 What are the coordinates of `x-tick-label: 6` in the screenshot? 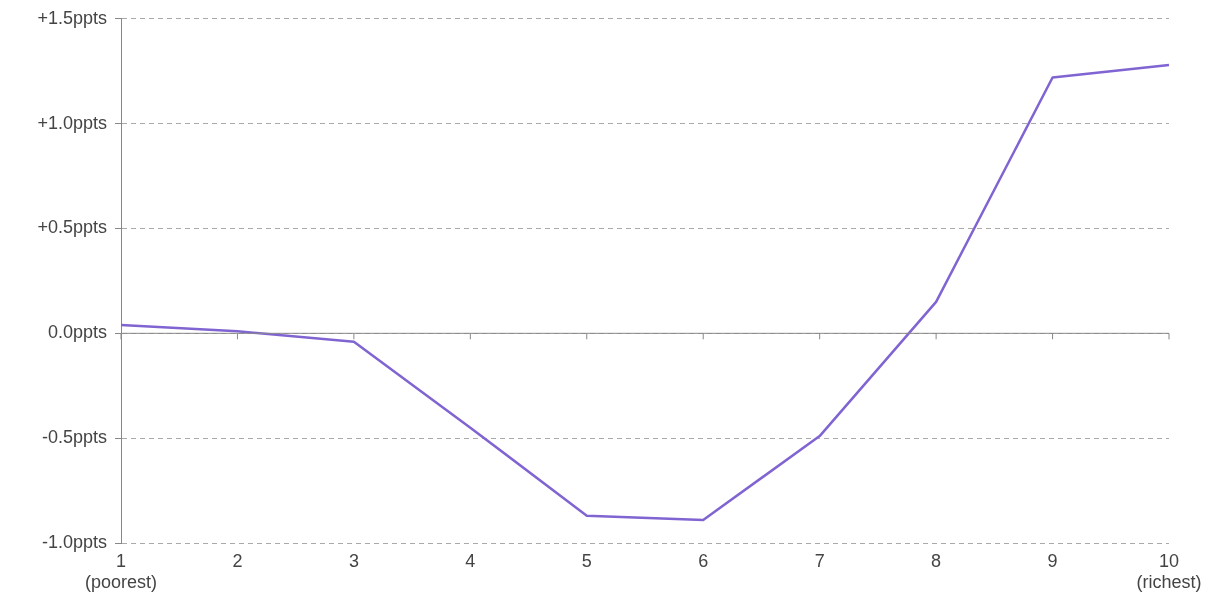 It's located at (703, 560).